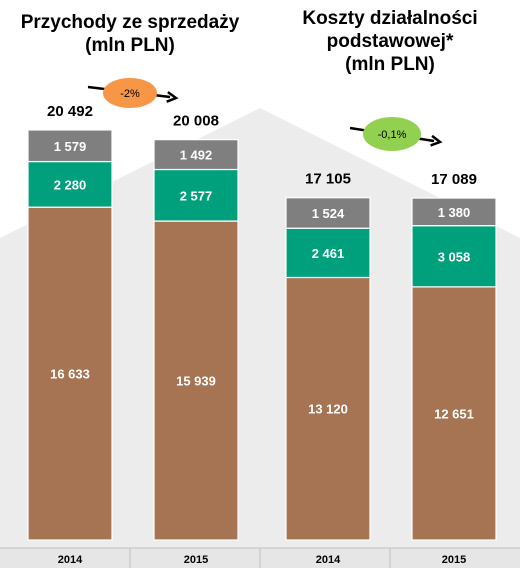  What do you see at coordinates (328, 179) in the screenshot?
I see `bar-total-label: 17 105` at bounding box center [328, 179].